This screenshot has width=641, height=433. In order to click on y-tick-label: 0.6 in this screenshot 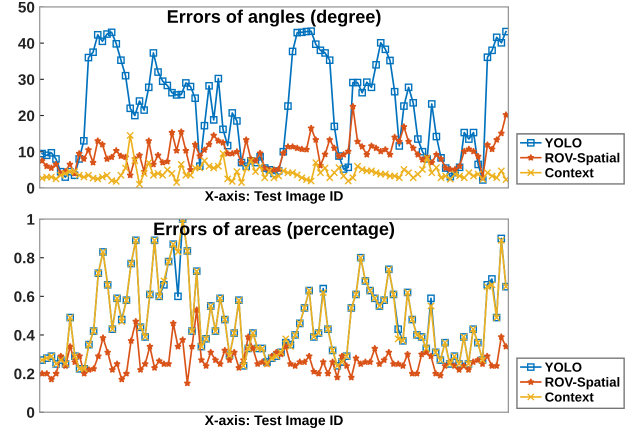, I will do `click(24, 296)`.